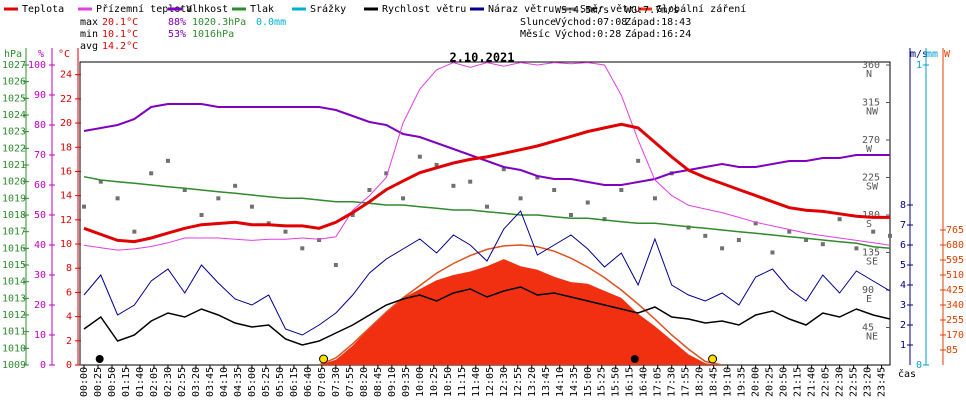 The image size is (966, 400). I want to click on axis-unit: m/s, so click(919, 54).